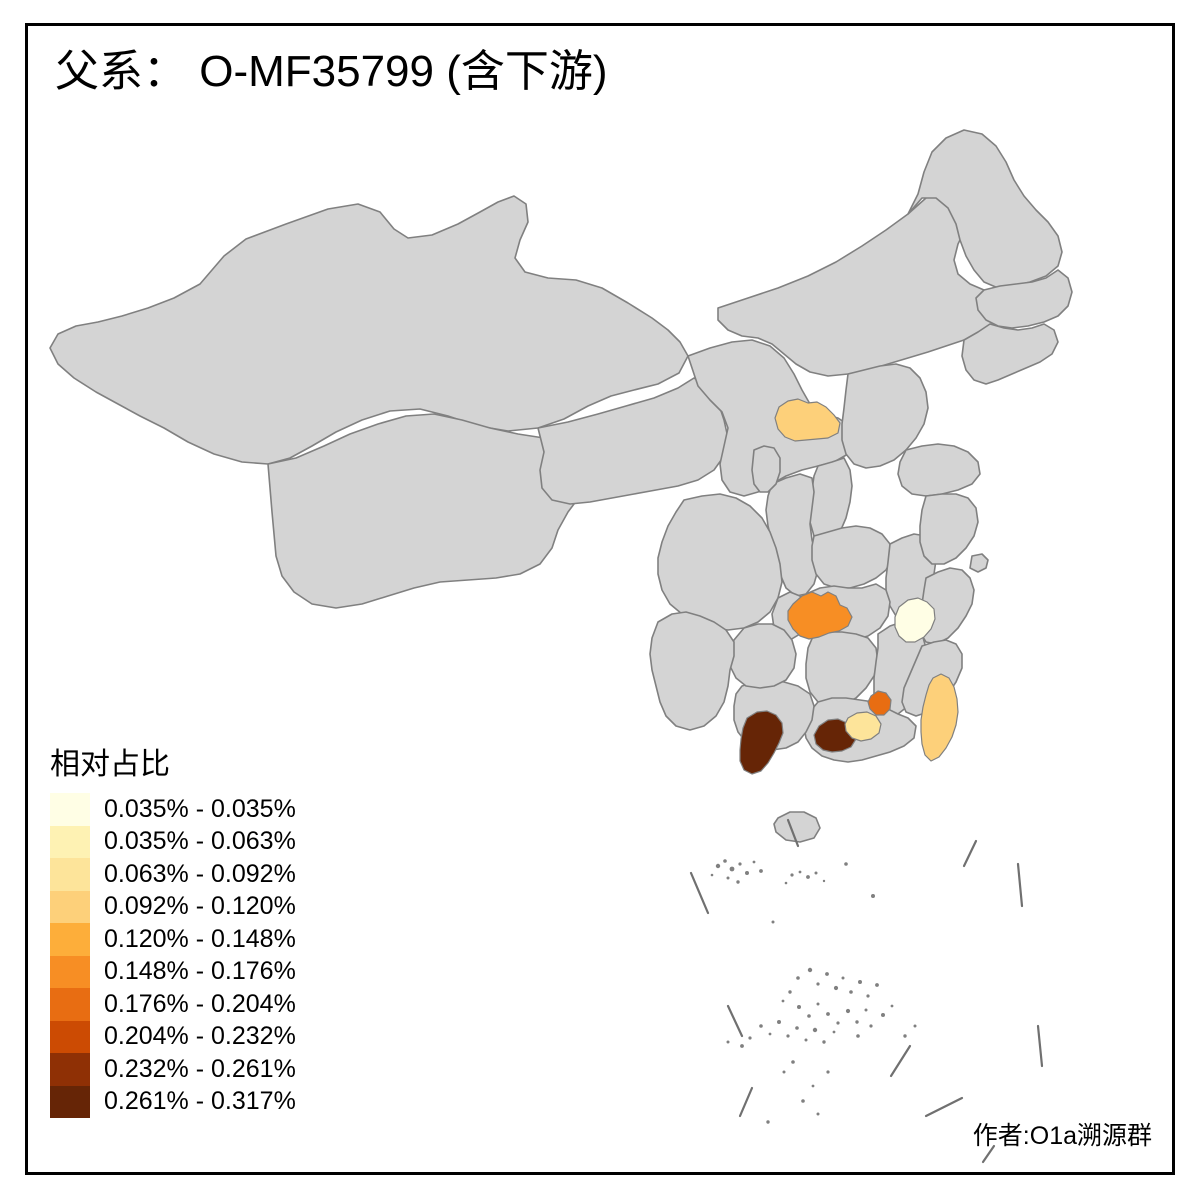 This screenshot has width=1200, height=1200. What do you see at coordinates (1062, 1136) in the screenshot?
I see `author-attribution: 作者:O1a溯源群` at bounding box center [1062, 1136].